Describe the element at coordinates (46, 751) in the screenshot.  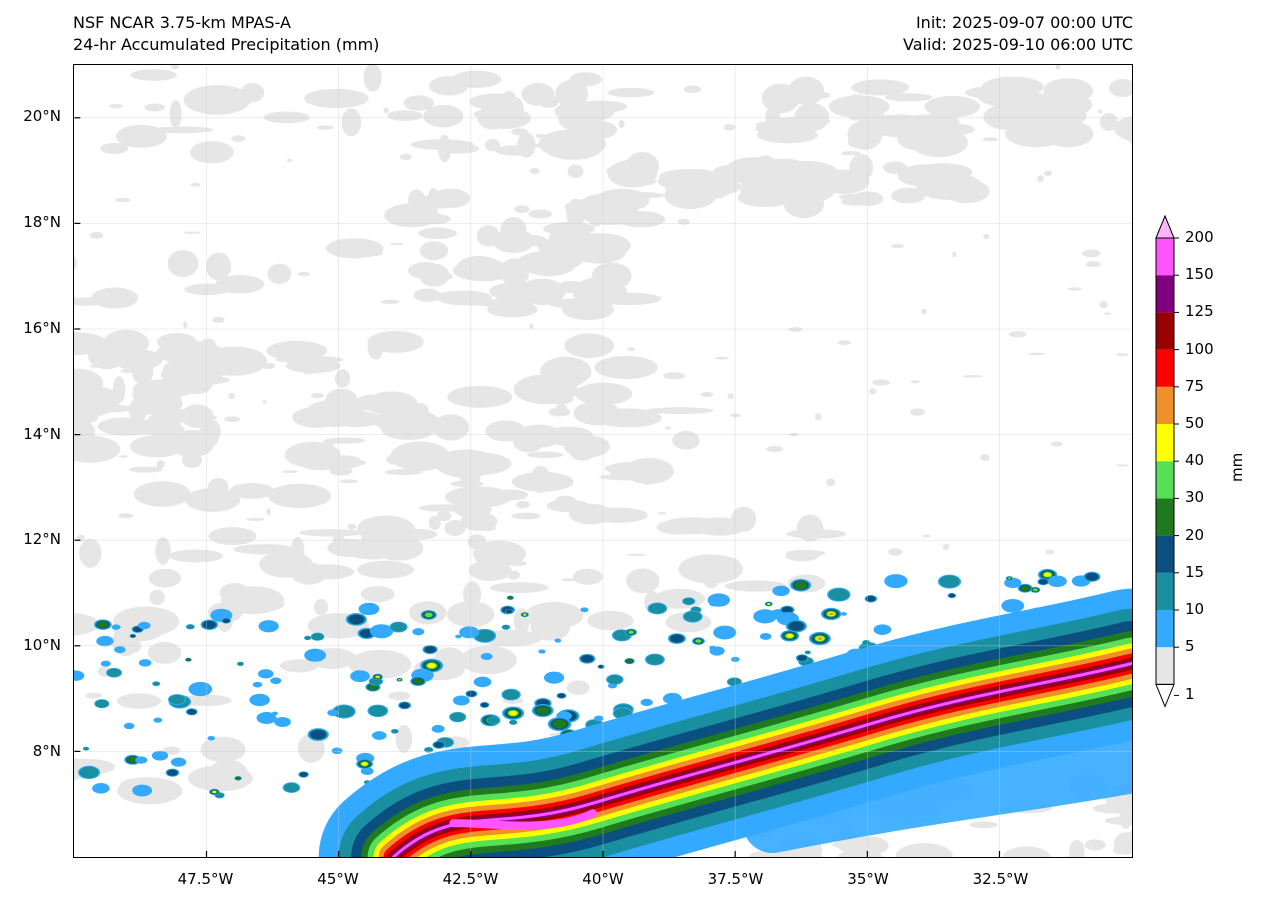
I see `lat-tick-label: 8°N` at that location.